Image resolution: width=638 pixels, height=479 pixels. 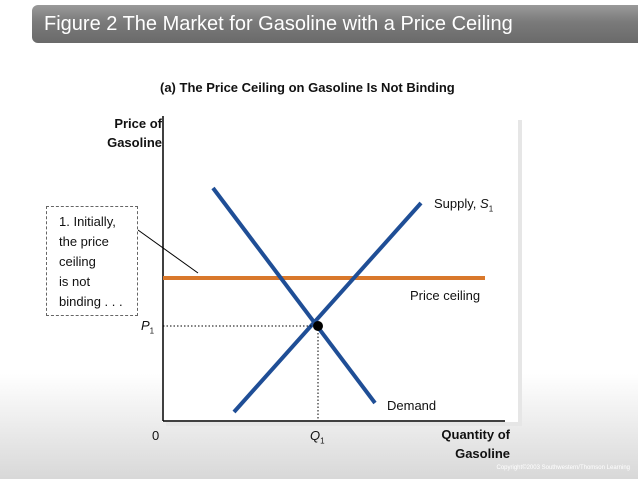 What do you see at coordinates (318, 326) in the screenshot?
I see `equilibrium-point` at bounding box center [318, 326].